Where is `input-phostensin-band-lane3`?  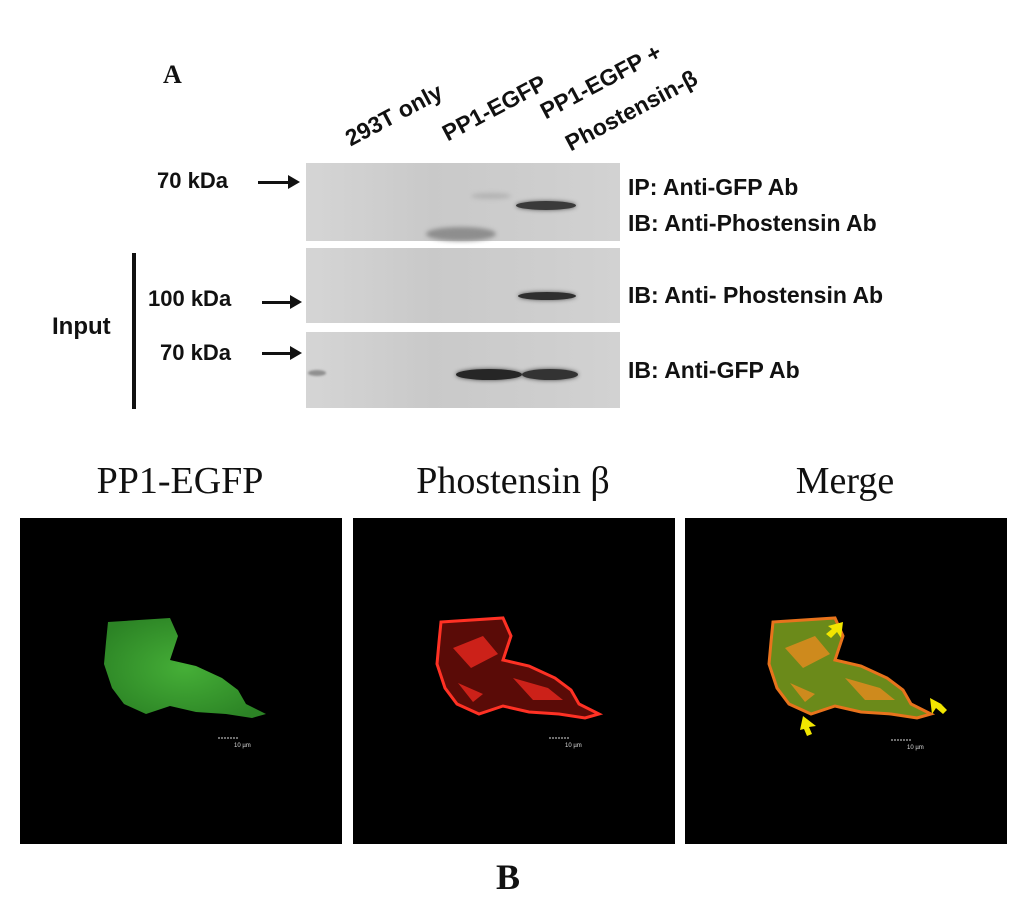
input-phostensin-band-lane3 is located at coordinates (547, 296).